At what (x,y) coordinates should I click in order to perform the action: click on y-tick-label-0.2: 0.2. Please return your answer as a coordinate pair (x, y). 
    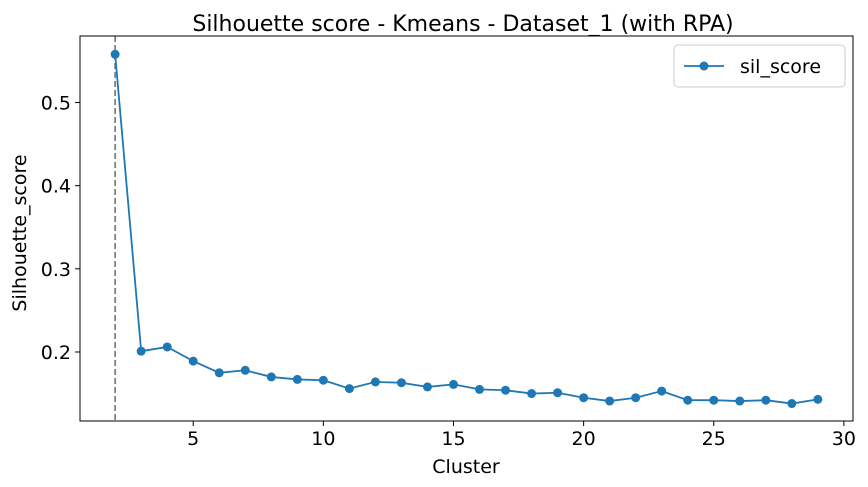
    Looking at the image, I should click on (56, 353).